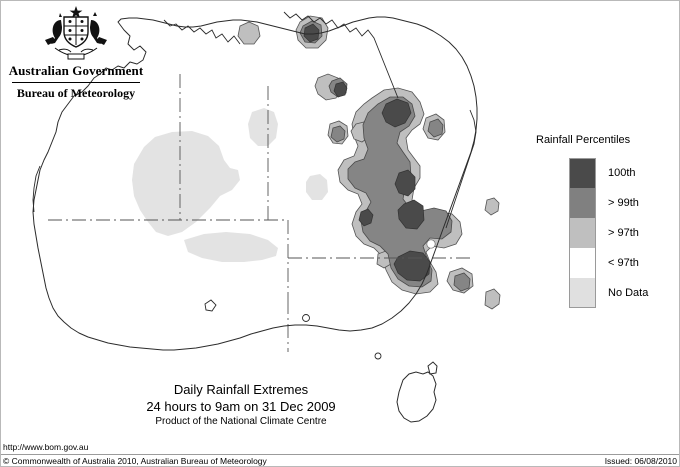  Describe the element at coordinates (582, 203) in the screenshot. I see `legend-swatch-gt99th` at that location.